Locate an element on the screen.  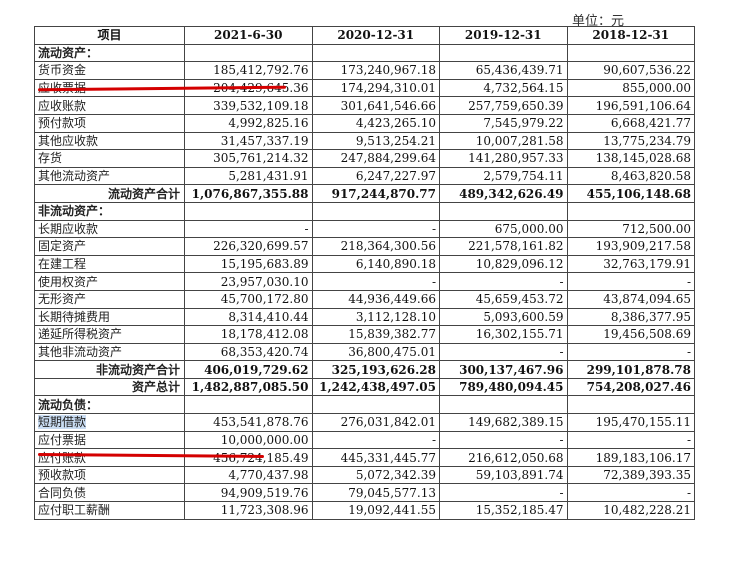
value-cell: 6,668,421.77 is located at coordinates (630, 123).